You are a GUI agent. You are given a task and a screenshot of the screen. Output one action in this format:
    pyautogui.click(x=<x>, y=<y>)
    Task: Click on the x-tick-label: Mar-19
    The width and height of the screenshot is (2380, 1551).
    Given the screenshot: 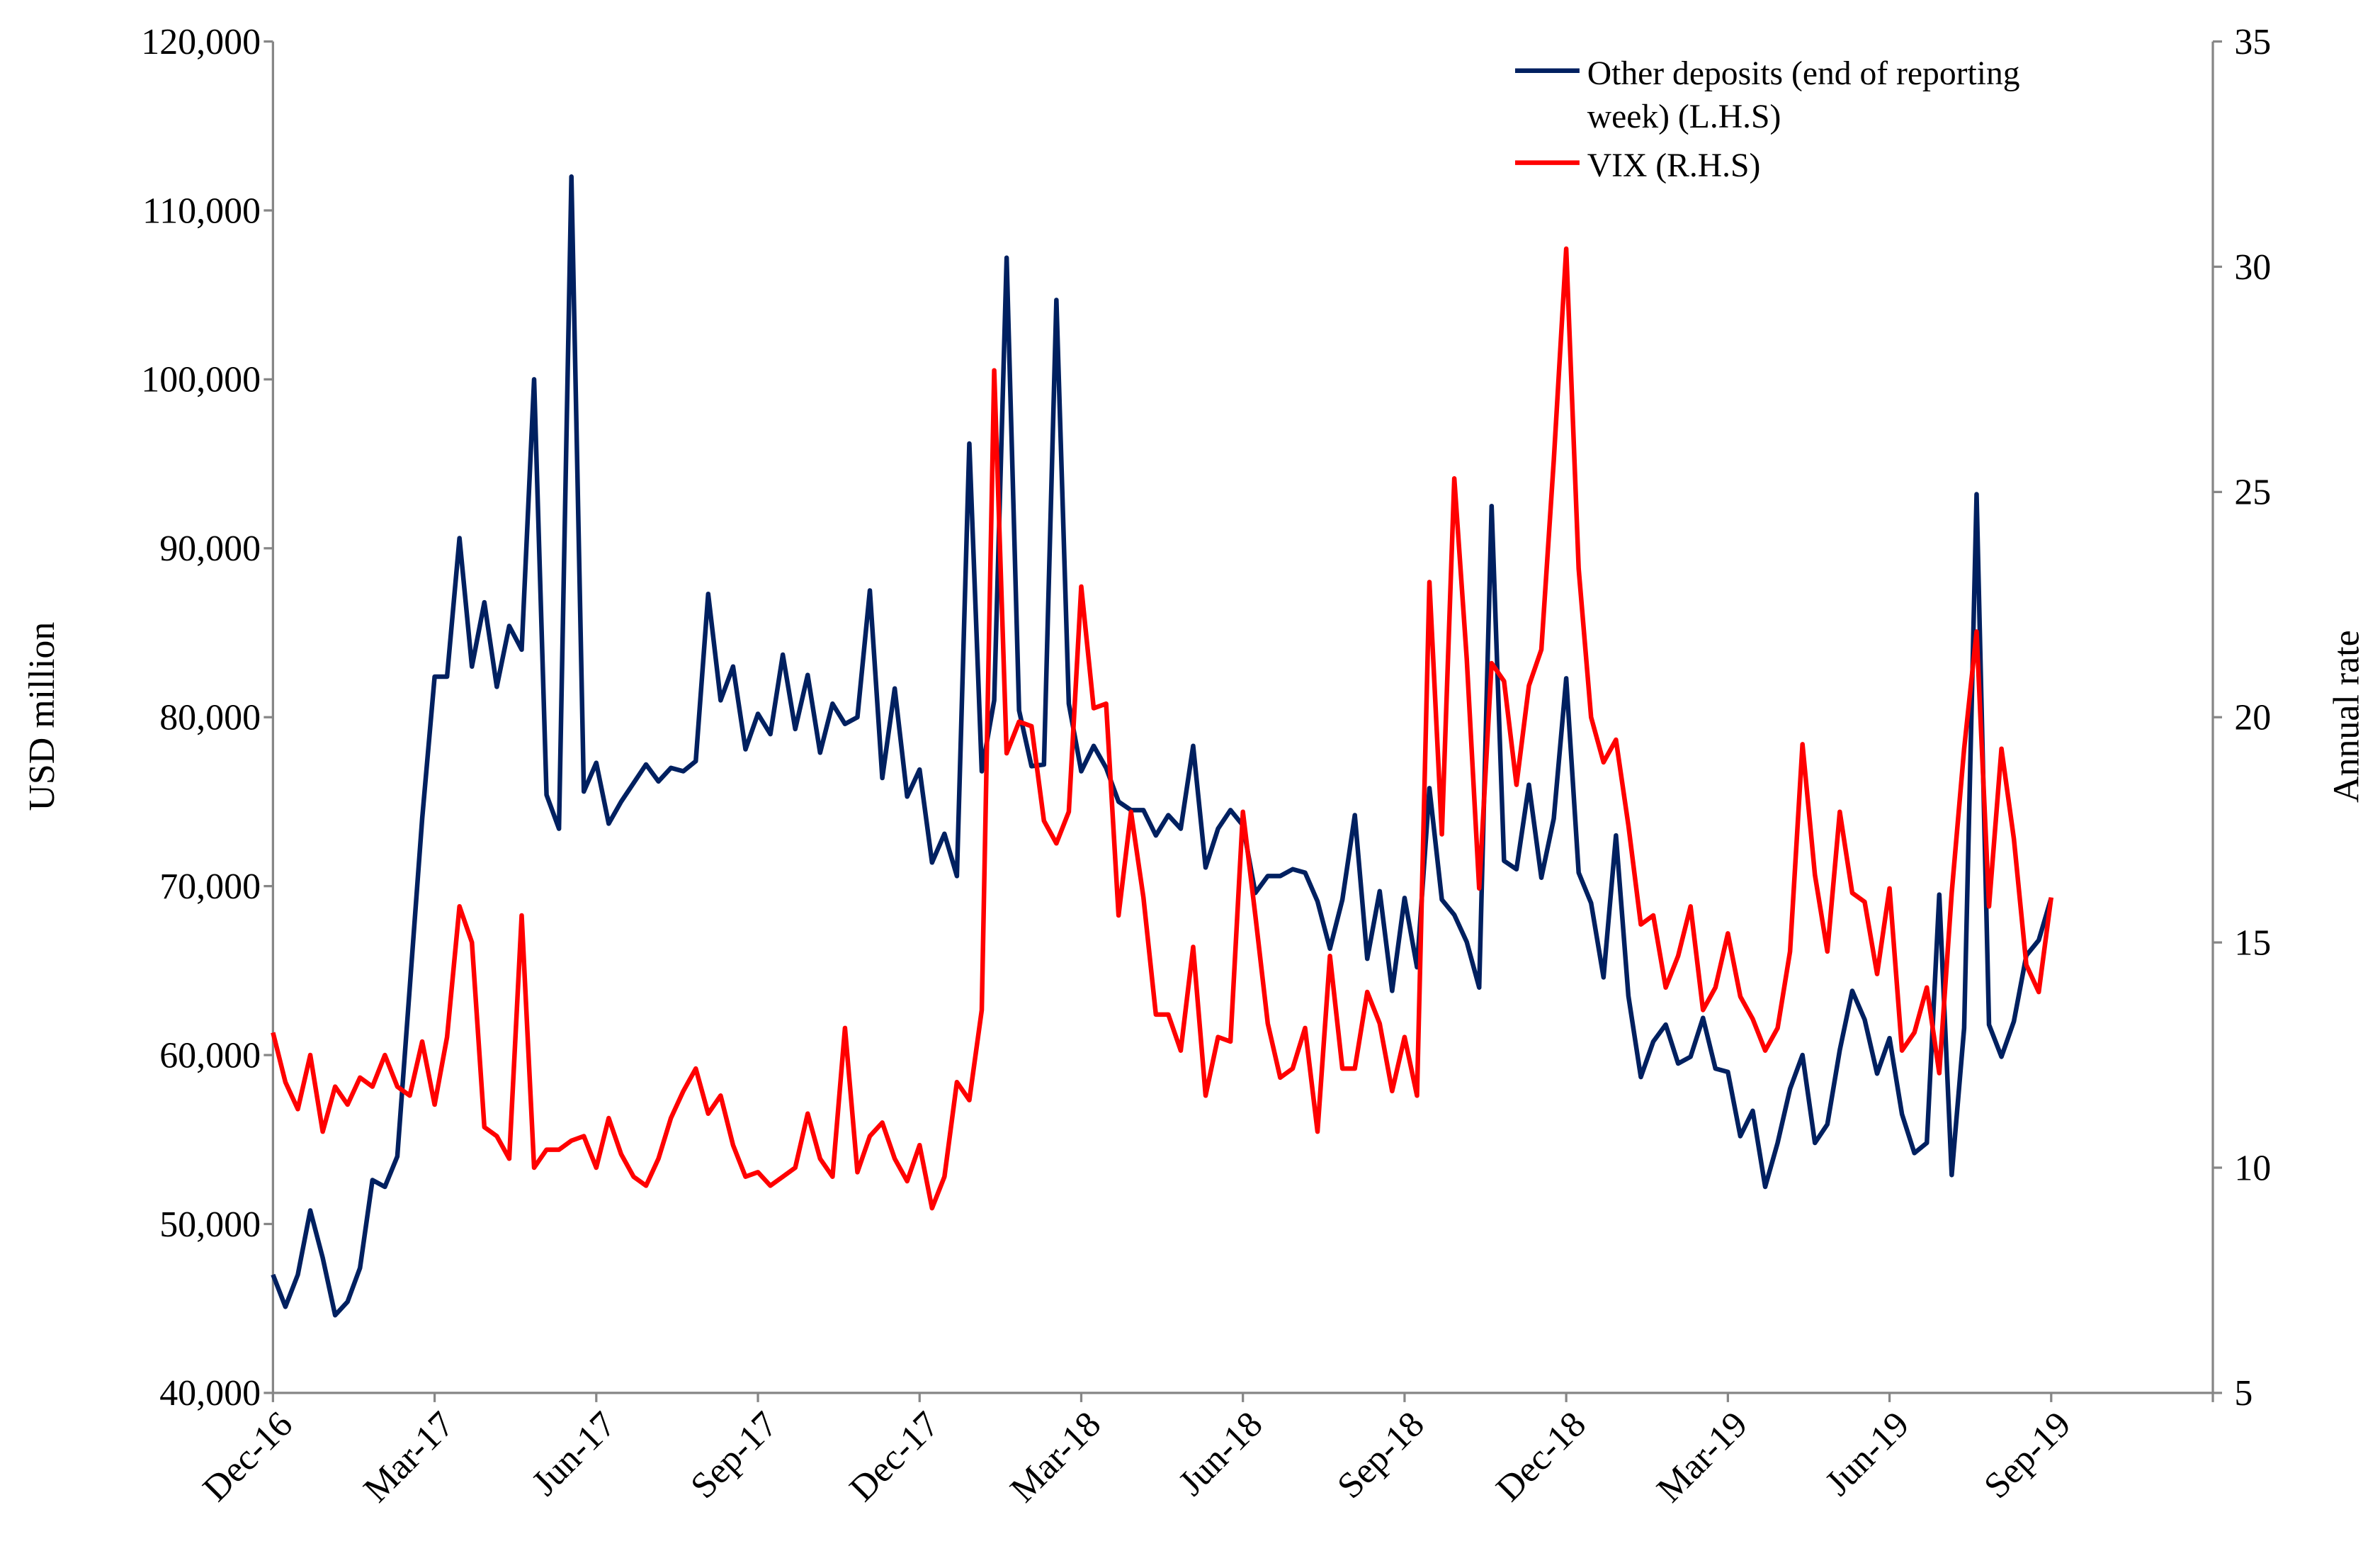 What is the action you would take?
    pyautogui.click(x=1702, y=1457)
    